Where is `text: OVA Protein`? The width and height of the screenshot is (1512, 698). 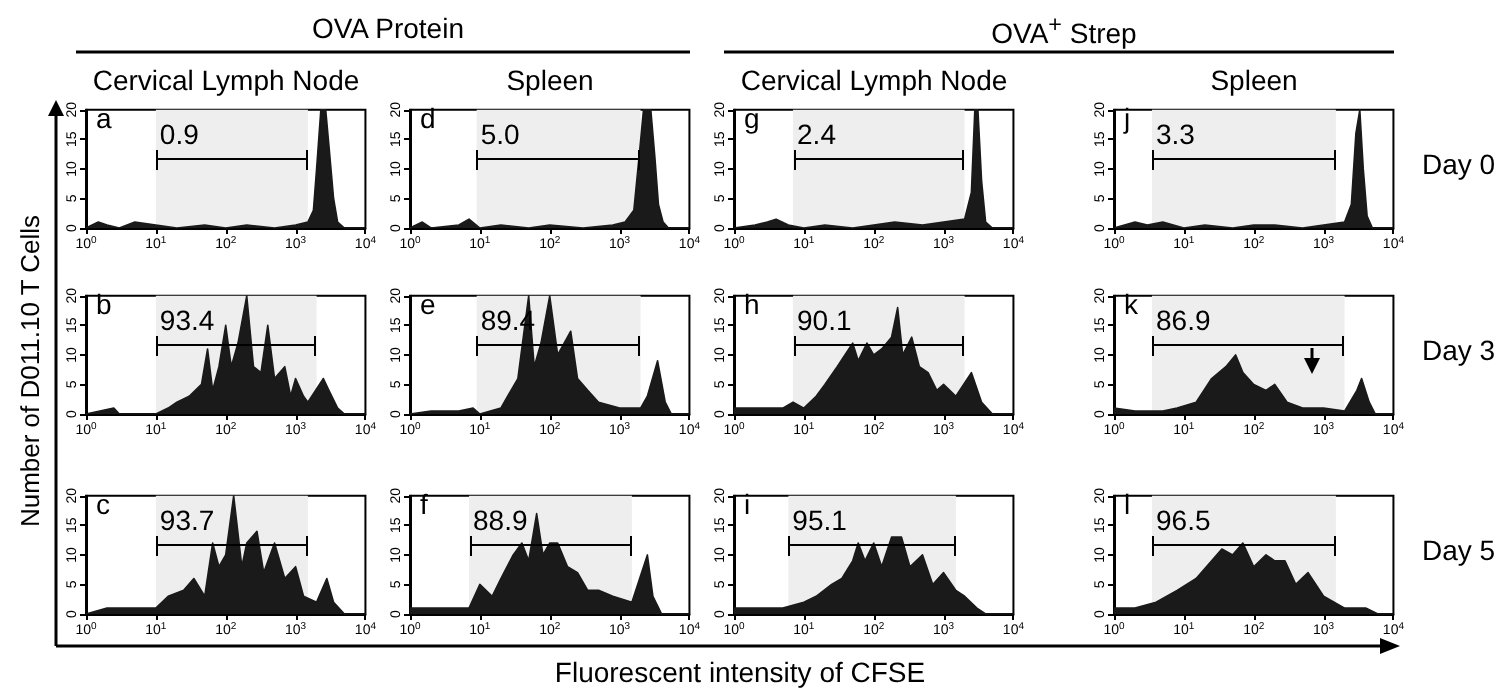
text: OVA Protein is located at coordinates (388, 28).